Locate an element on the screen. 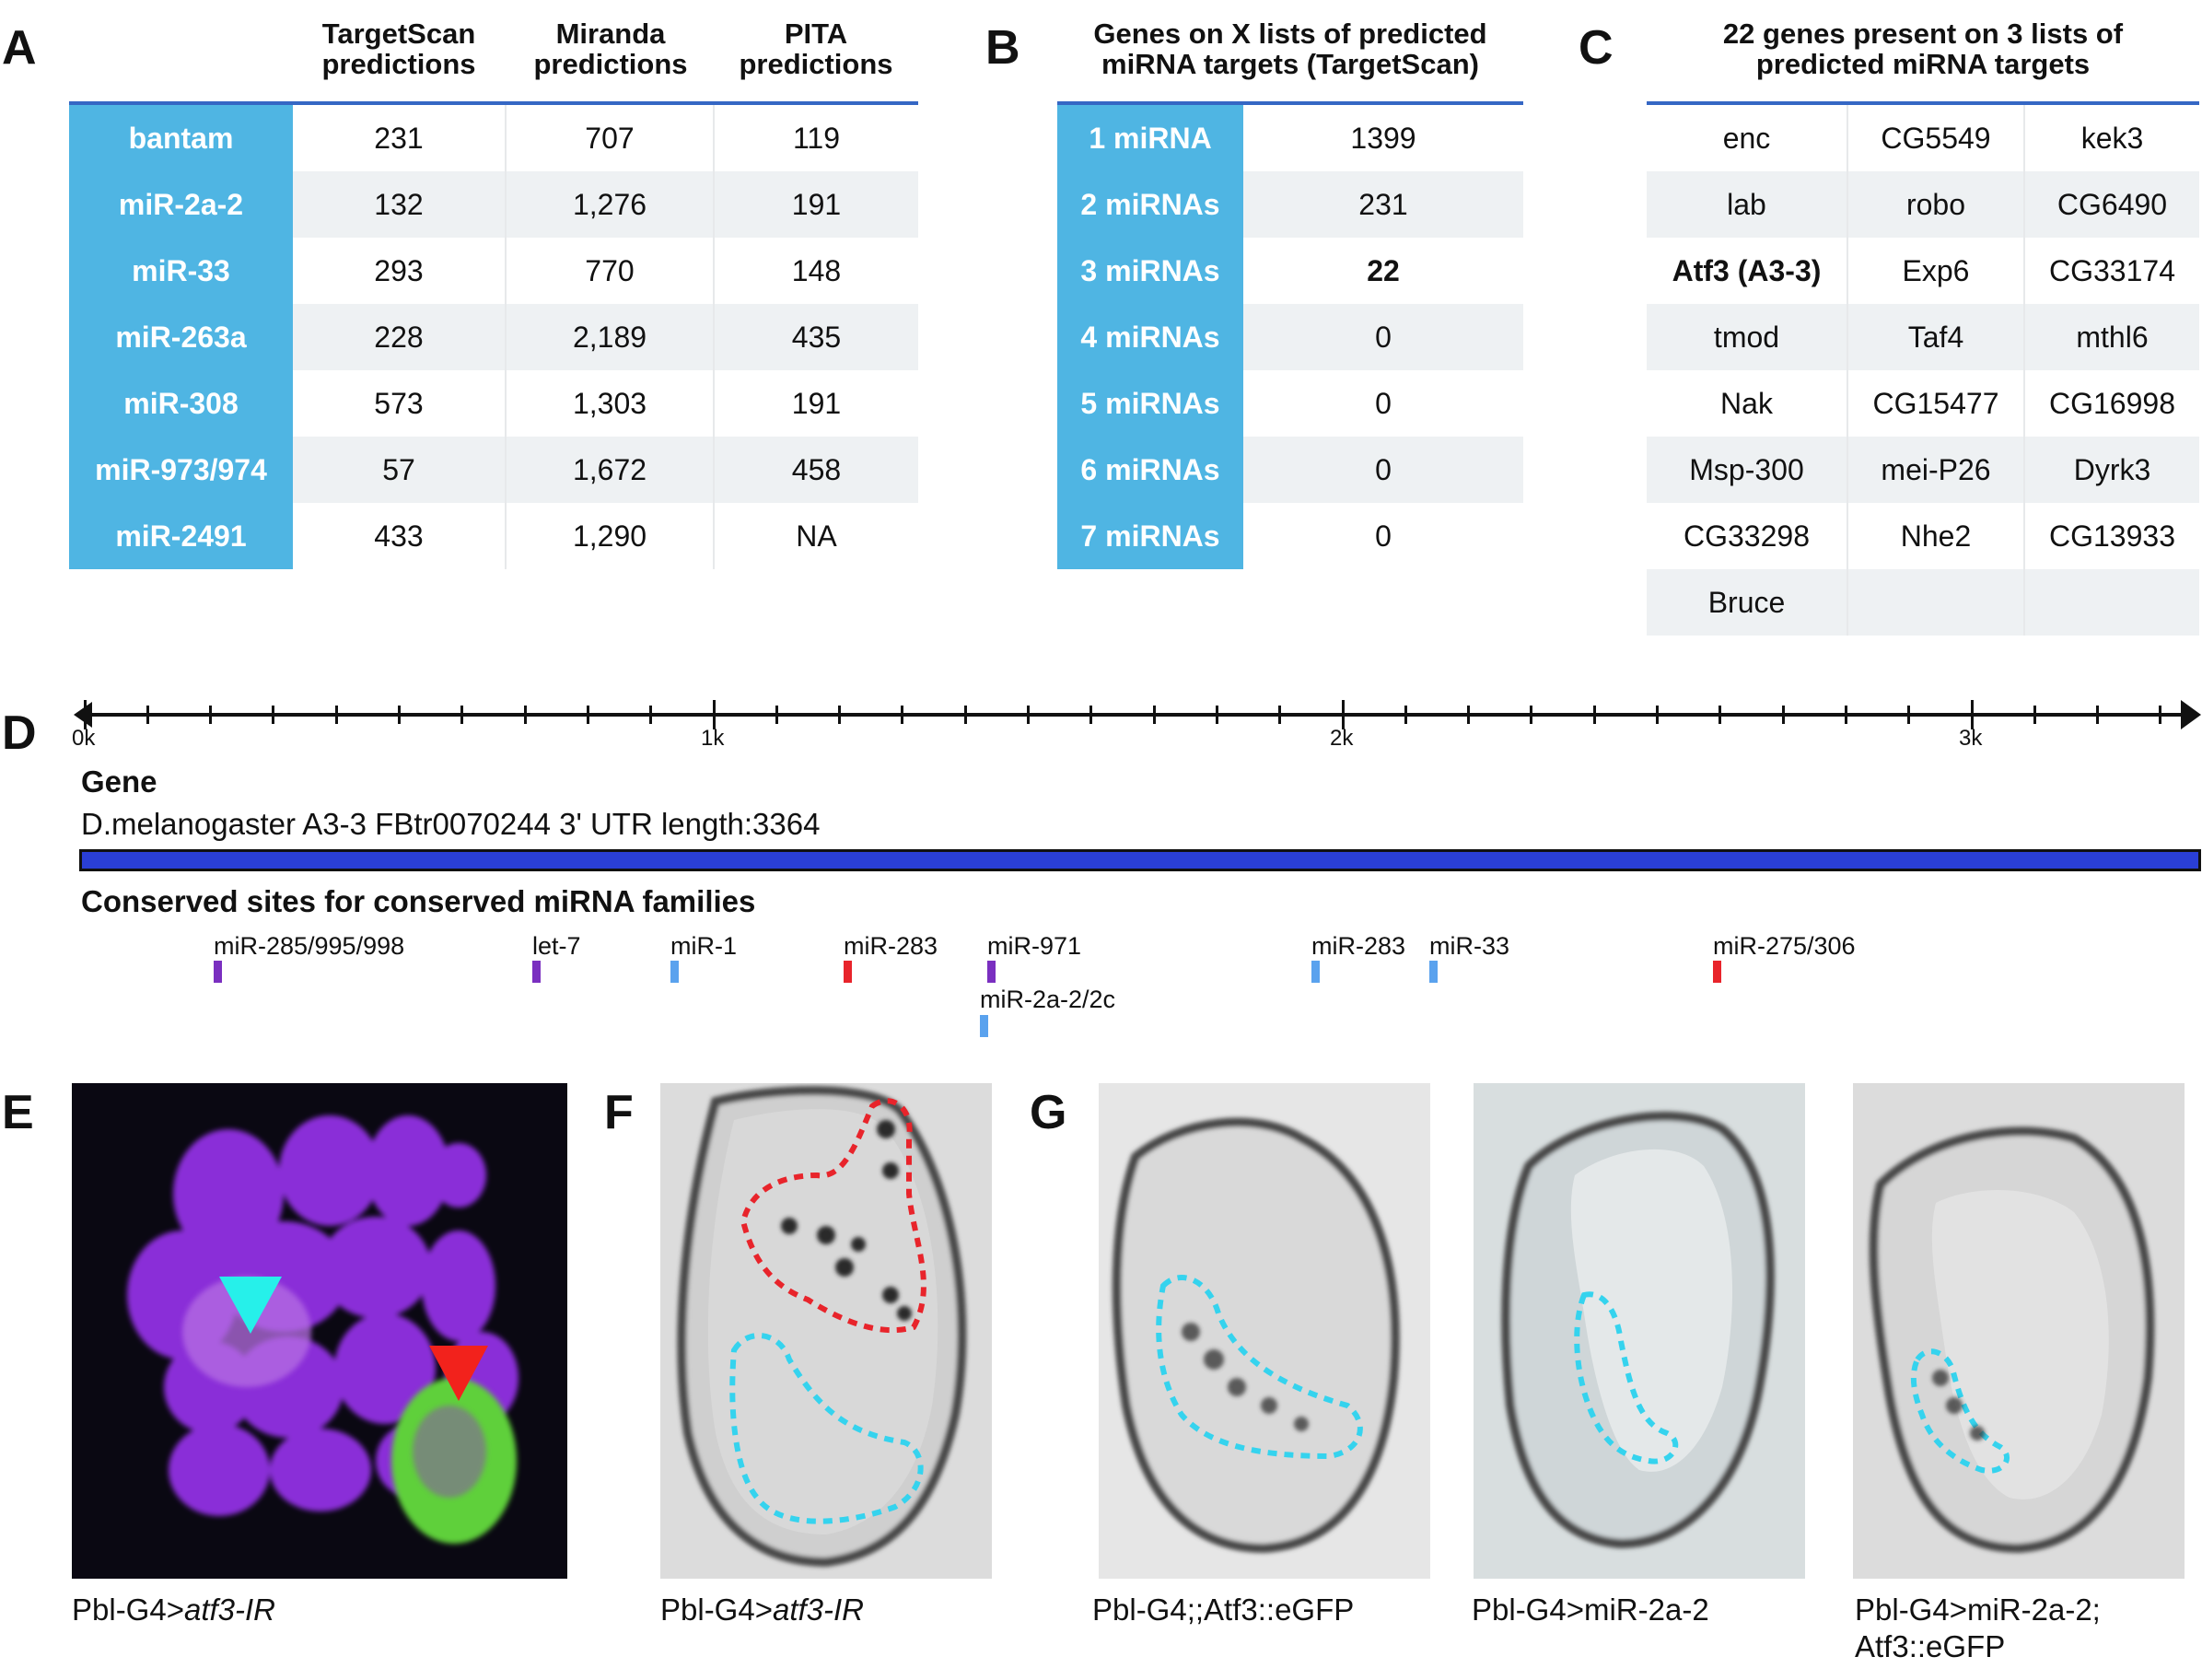  tableC-gene-cell: Bruce is located at coordinates (1747, 602).